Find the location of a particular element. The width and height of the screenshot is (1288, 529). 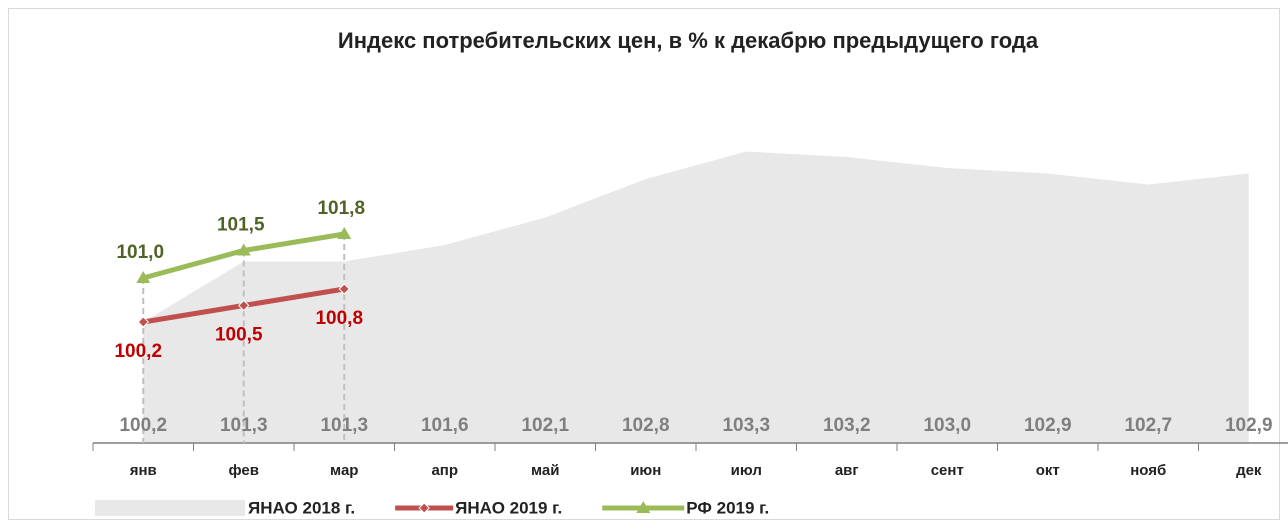

x-tick-label: мар is located at coordinates (344, 470).